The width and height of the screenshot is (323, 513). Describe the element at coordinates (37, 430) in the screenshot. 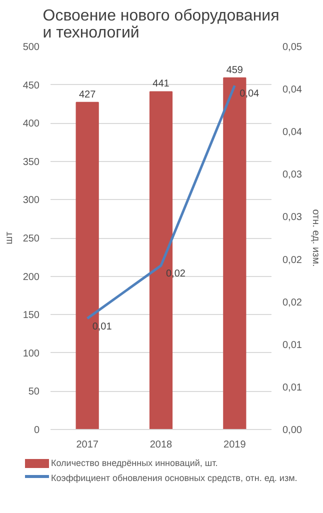

I see `y-tick-label: 0` at that location.